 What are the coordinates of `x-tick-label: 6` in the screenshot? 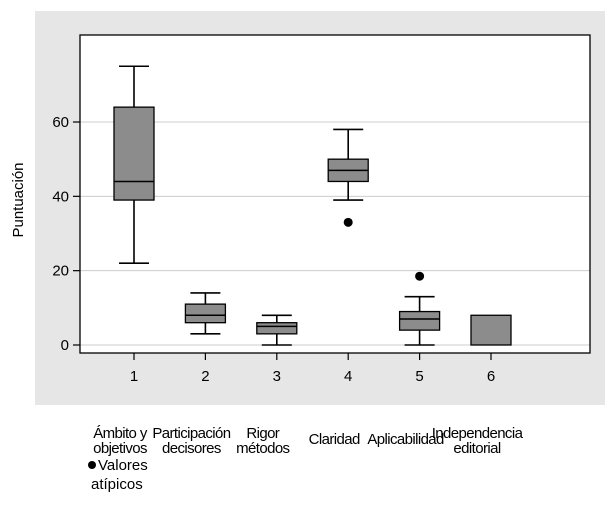 It's located at (491, 376).